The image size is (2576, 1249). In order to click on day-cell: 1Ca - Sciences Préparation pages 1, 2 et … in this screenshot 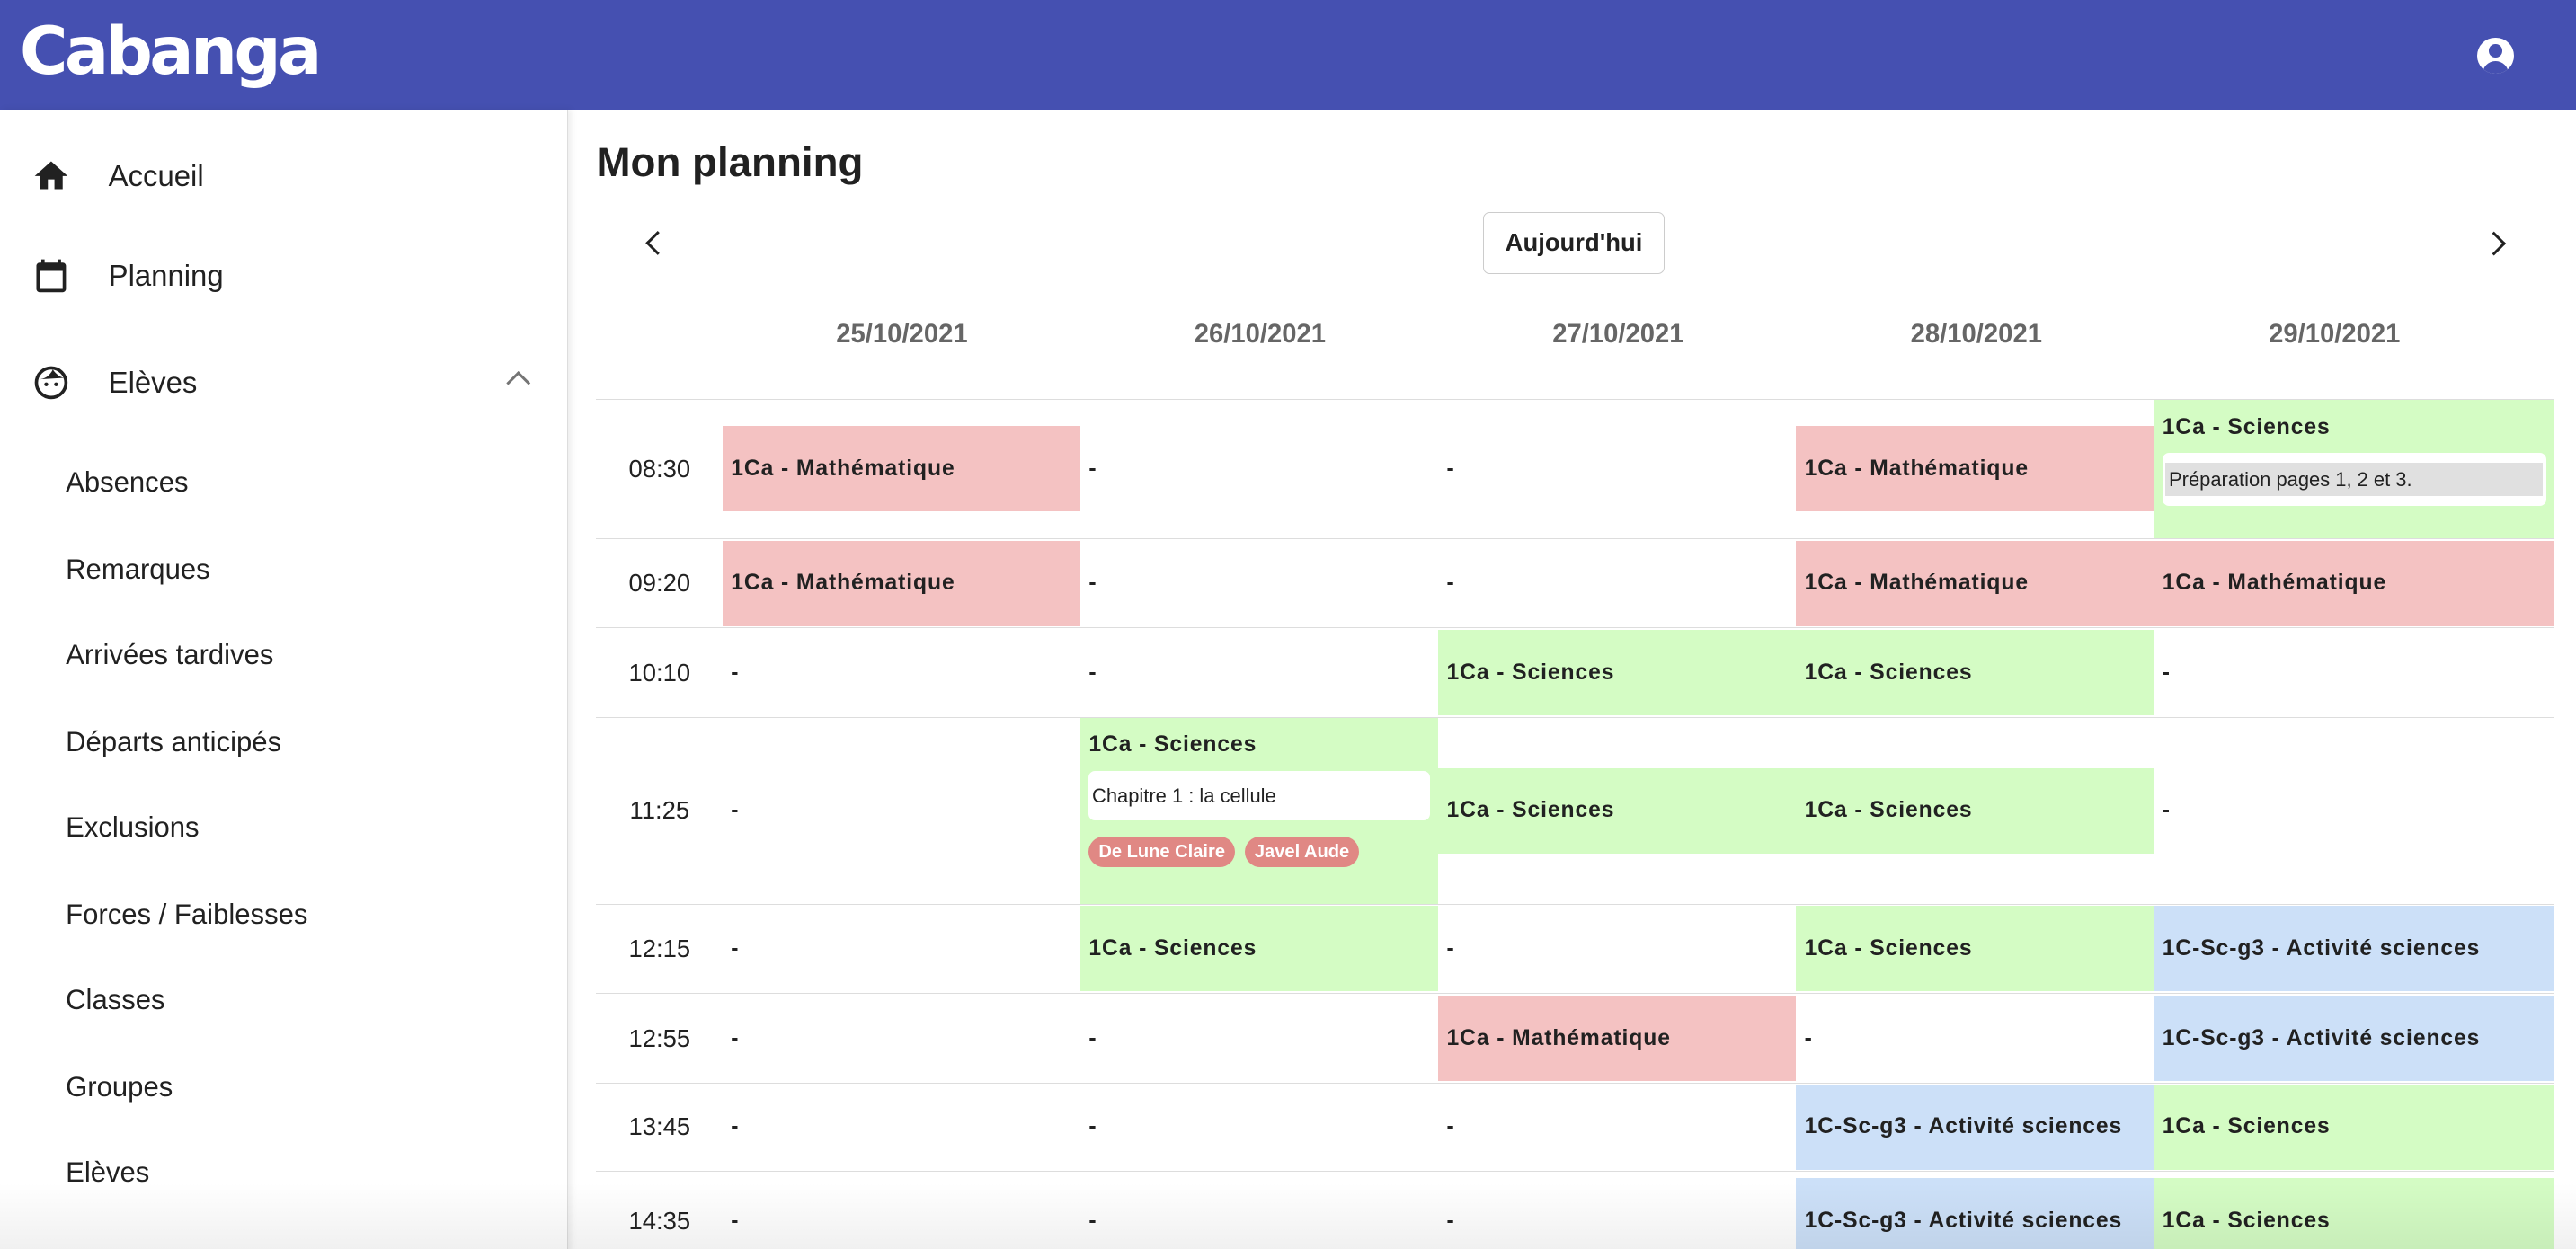, I will do `click(2354, 469)`.